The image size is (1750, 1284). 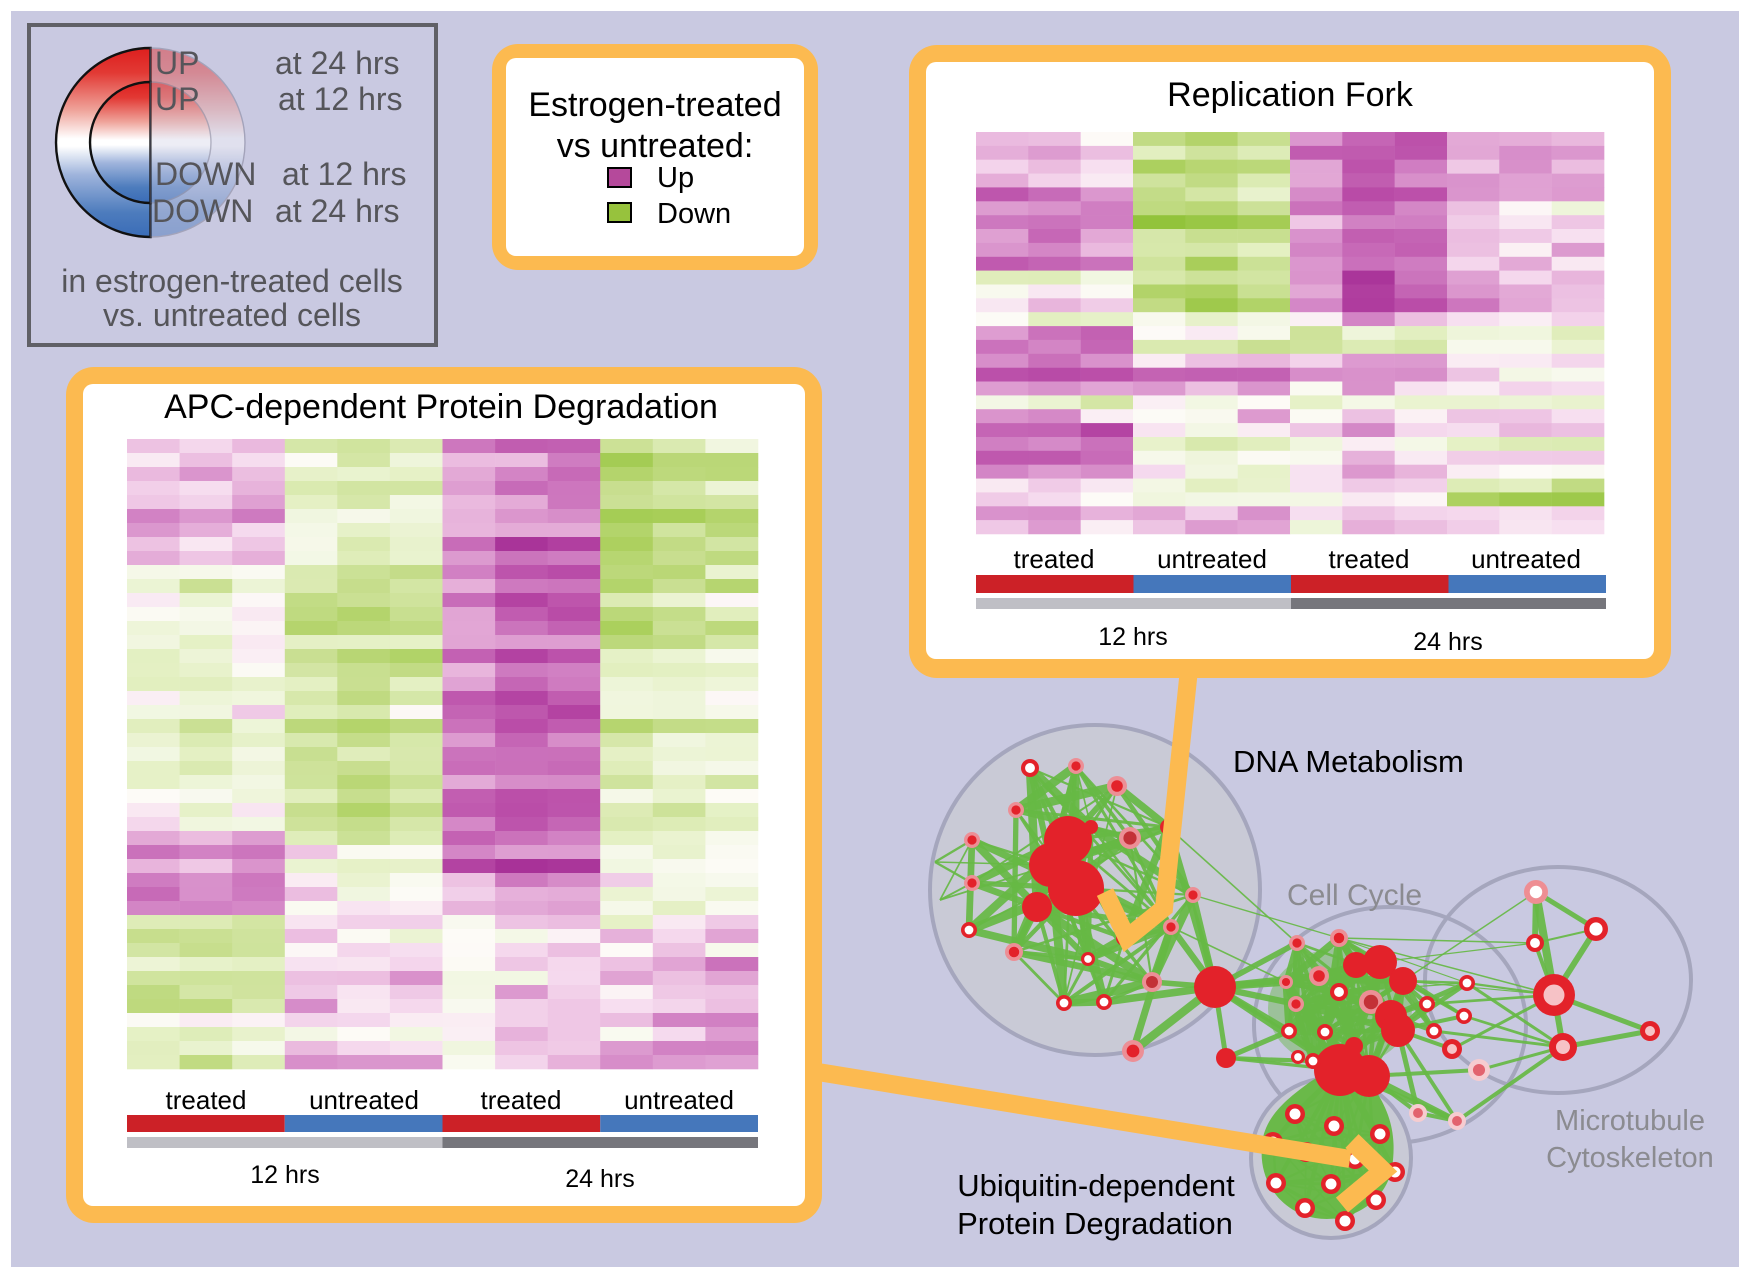 What do you see at coordinates (1290, 95) in the screenshot?
I see `svg-text: Replication Fork` at bounding box center [1290, 95].